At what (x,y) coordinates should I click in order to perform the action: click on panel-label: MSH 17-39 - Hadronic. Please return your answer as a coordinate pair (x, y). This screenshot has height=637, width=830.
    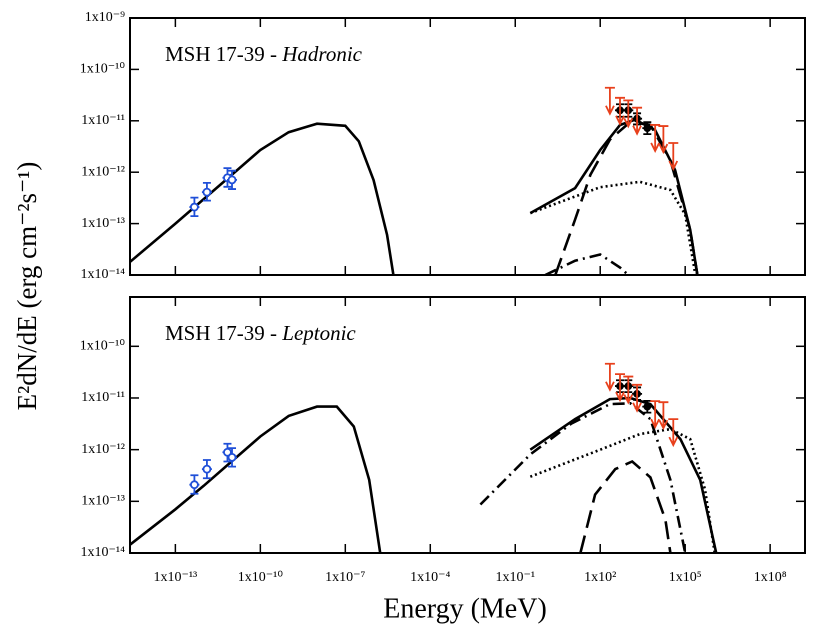
    Looking at the image, I should click on (264, 54).